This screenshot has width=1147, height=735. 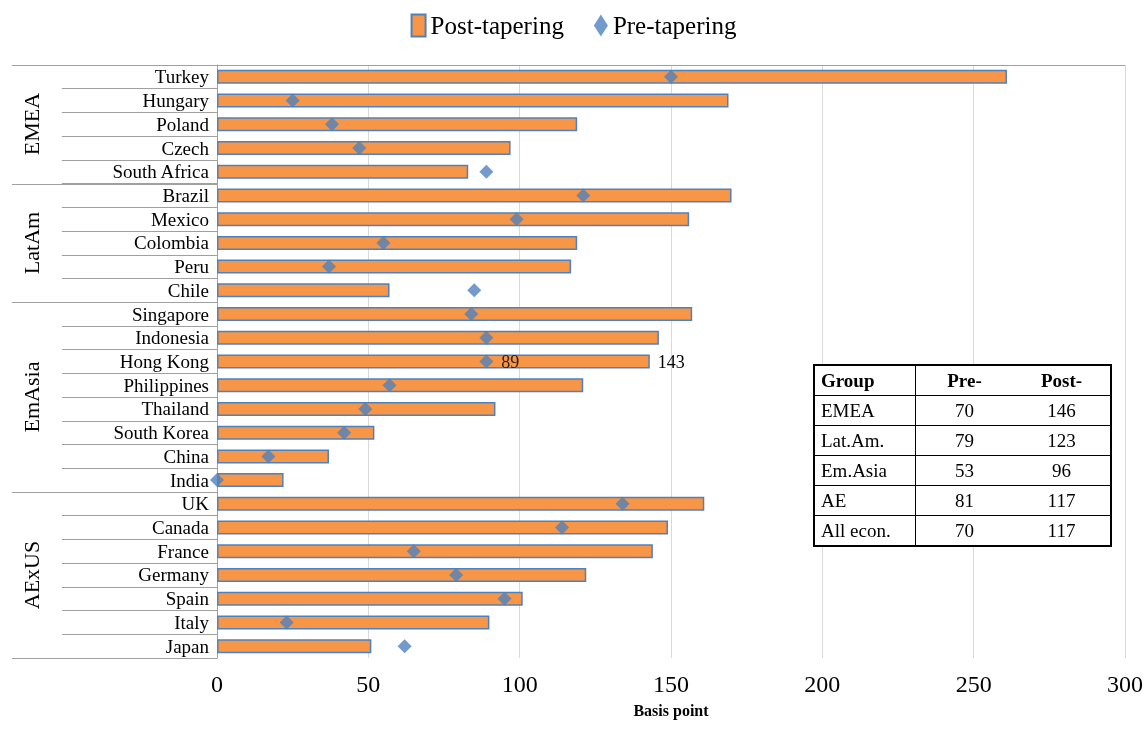 What do you see at coordinates (31, 397) in the screenshot?
I see `text: EmAsia` at bounding box center [31, 397].